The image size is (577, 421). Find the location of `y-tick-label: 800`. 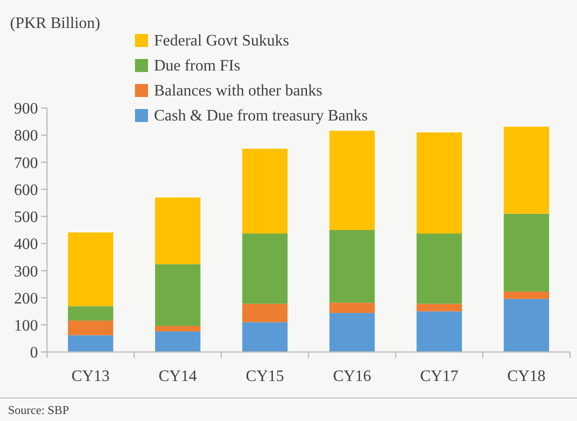

y-tick-label: 800 is located at coordinates (26, 136).